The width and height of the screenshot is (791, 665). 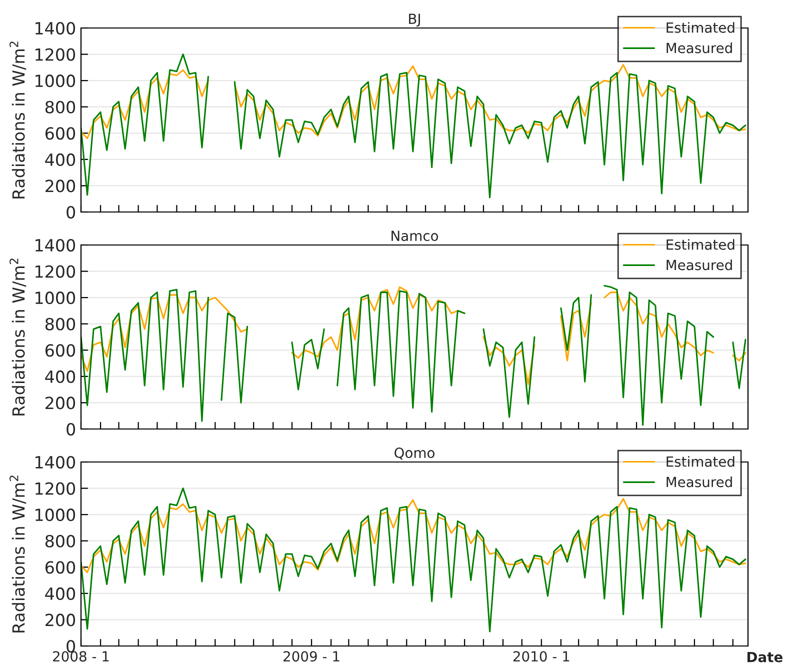 I want to click on chart-title: BJ, so click(x=414, y=20).